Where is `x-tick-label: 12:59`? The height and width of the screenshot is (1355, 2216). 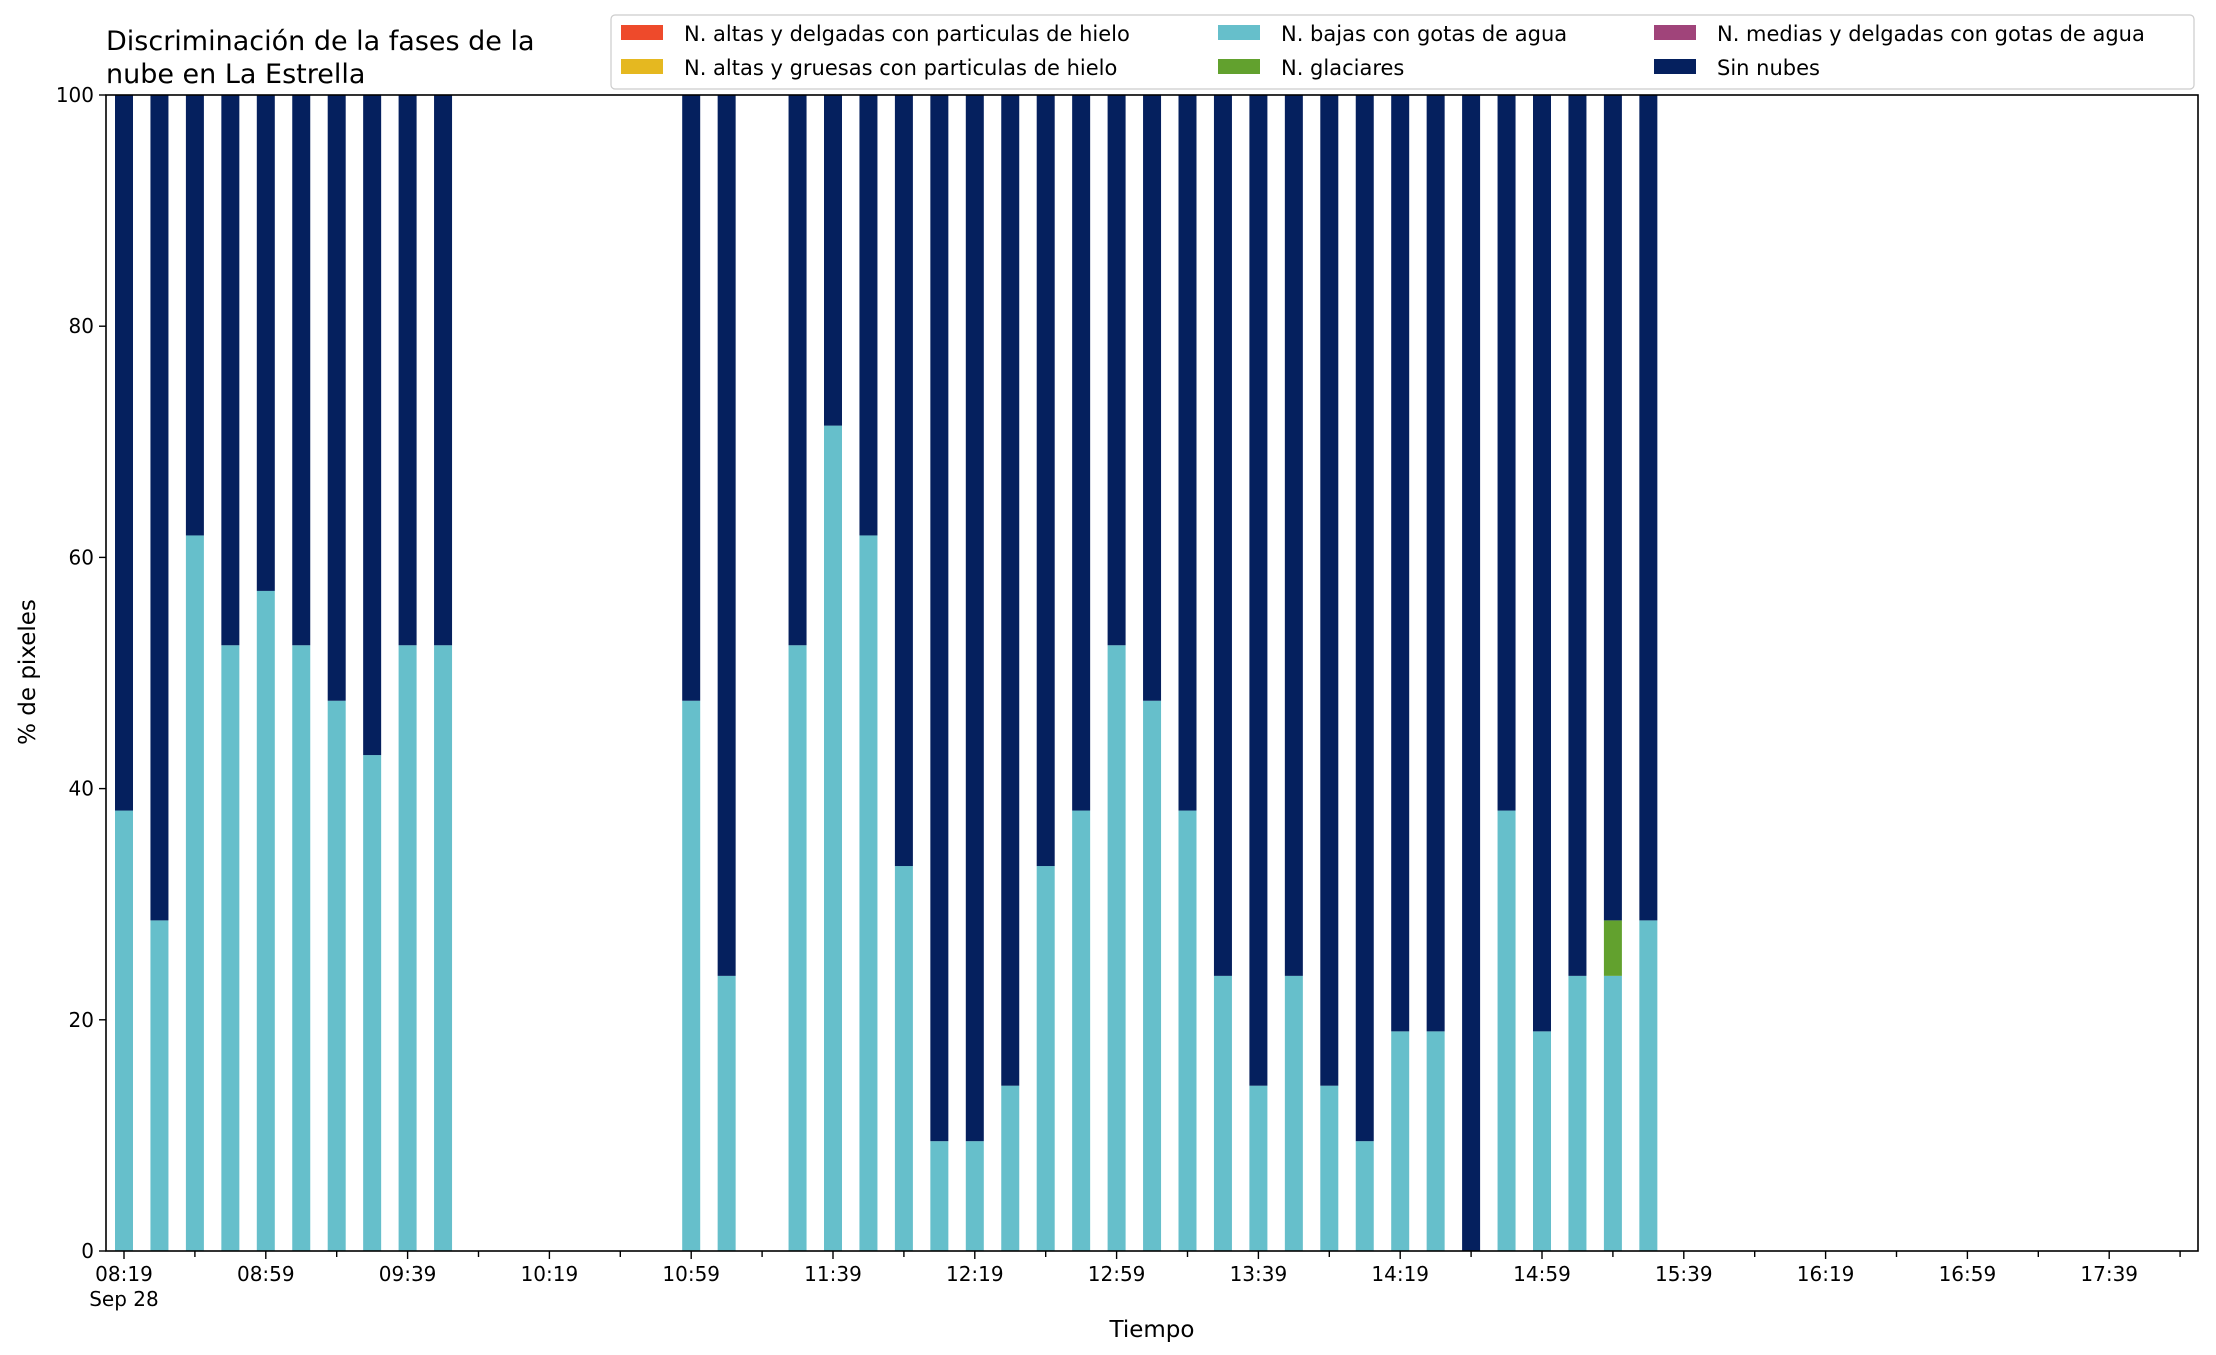
x-tick-label: 12:59 is located at coordinates (1117, 1274).